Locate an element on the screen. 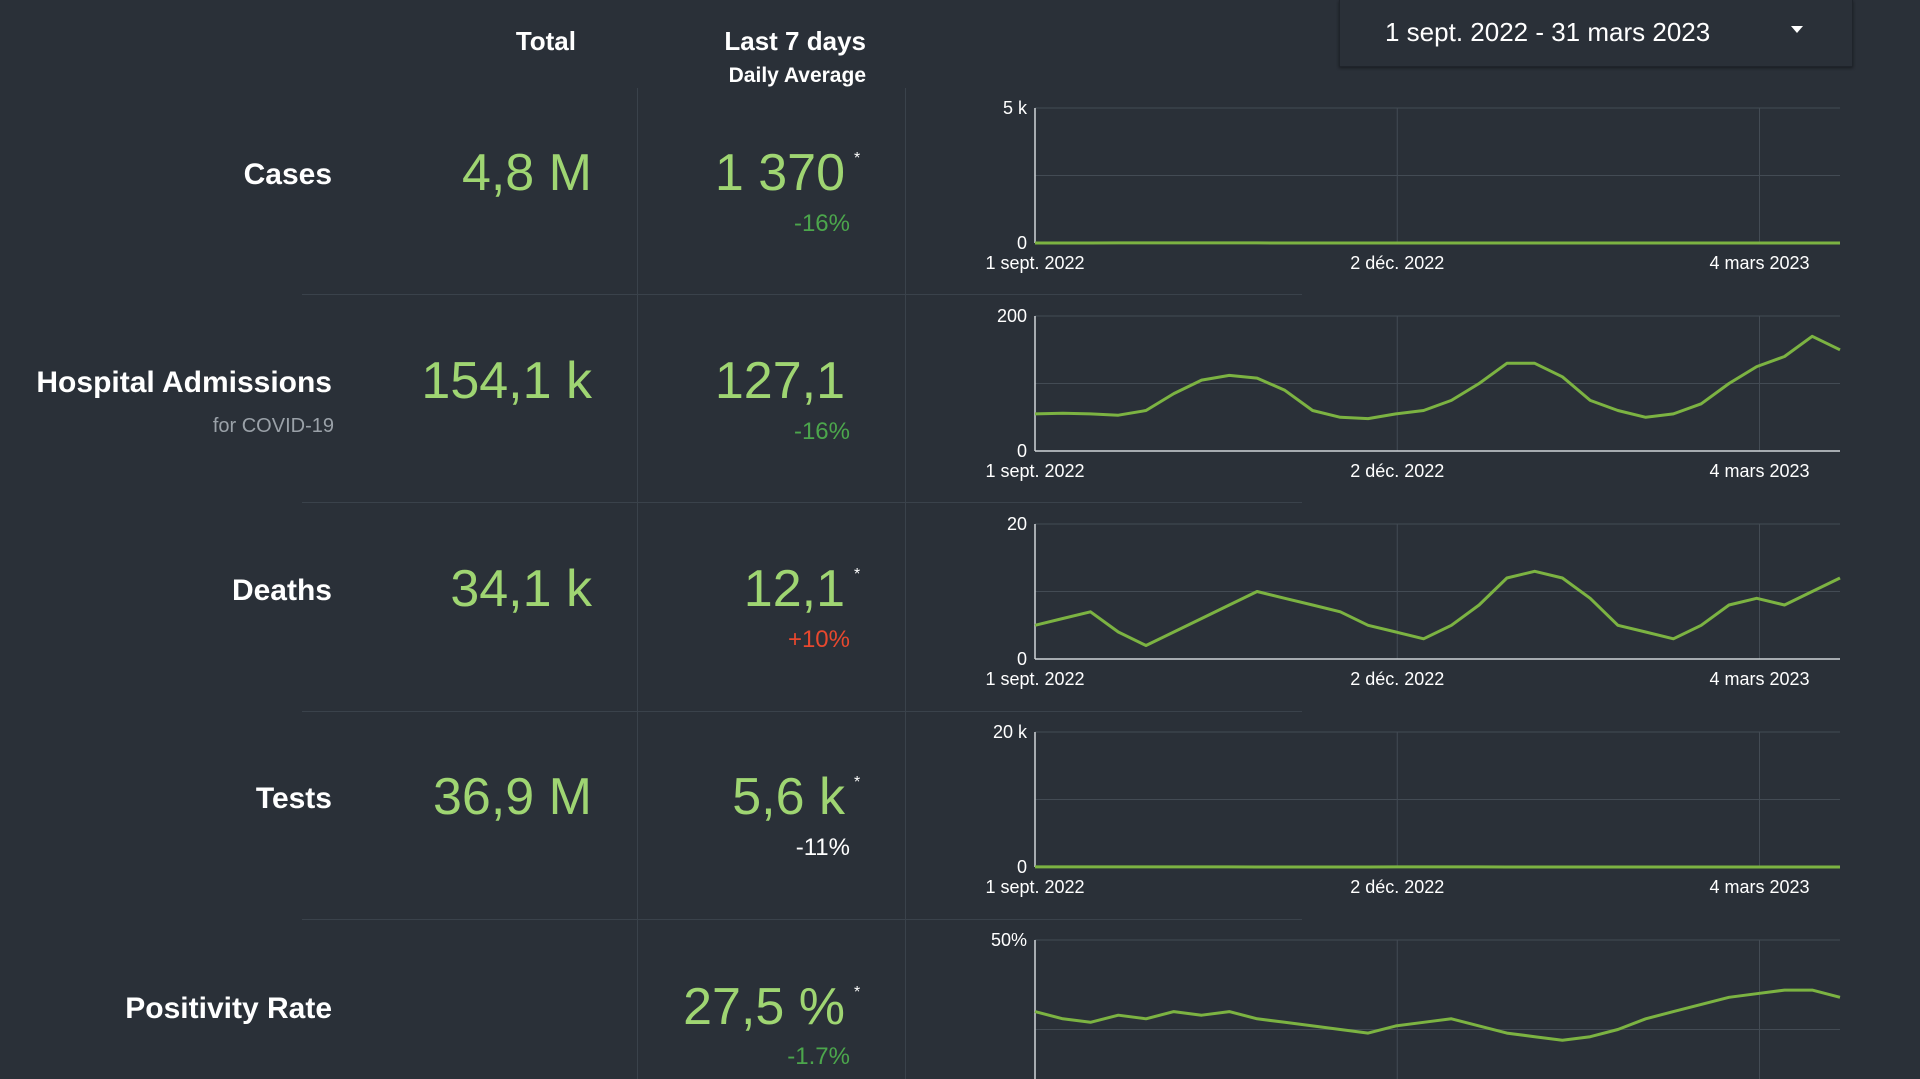 The image size is (1920, 1079). last7days-column-header: Last 7 days is located at coordinates (795, 41).